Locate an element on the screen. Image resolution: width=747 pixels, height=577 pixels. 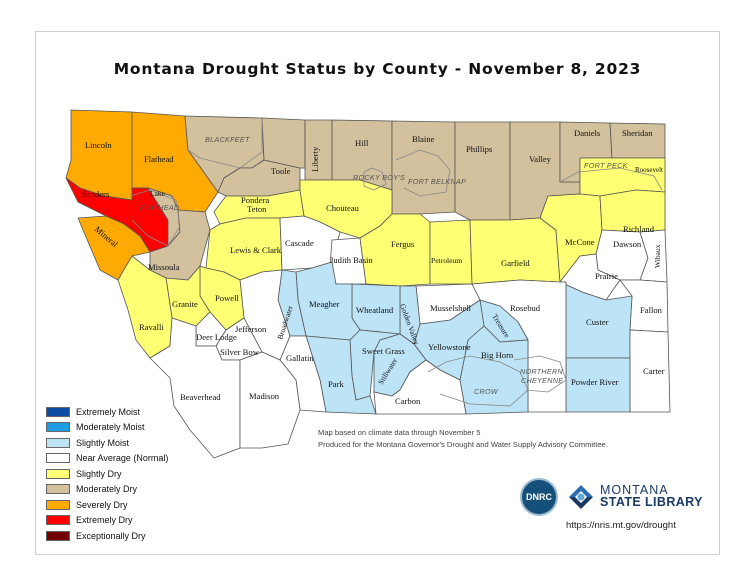
label-wibaux: Wibaux is located at coordinates (657, 256).